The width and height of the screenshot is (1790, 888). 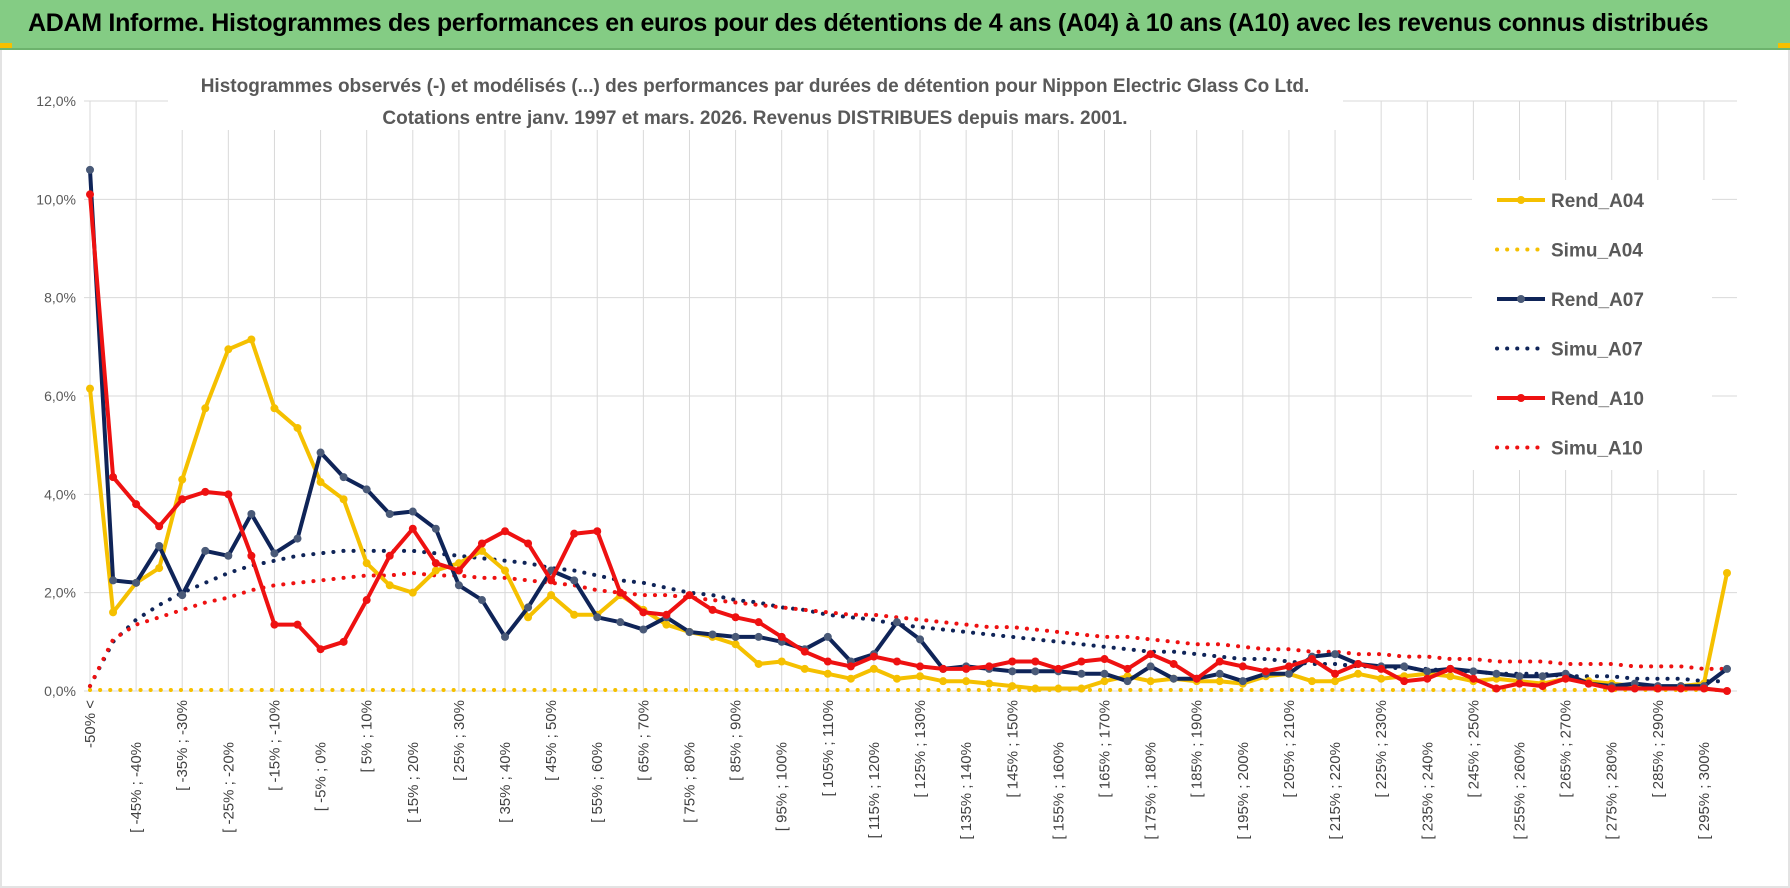 I want to click on x-tick-label: [ 245% ; 250%, so click(x=1473, y=749).